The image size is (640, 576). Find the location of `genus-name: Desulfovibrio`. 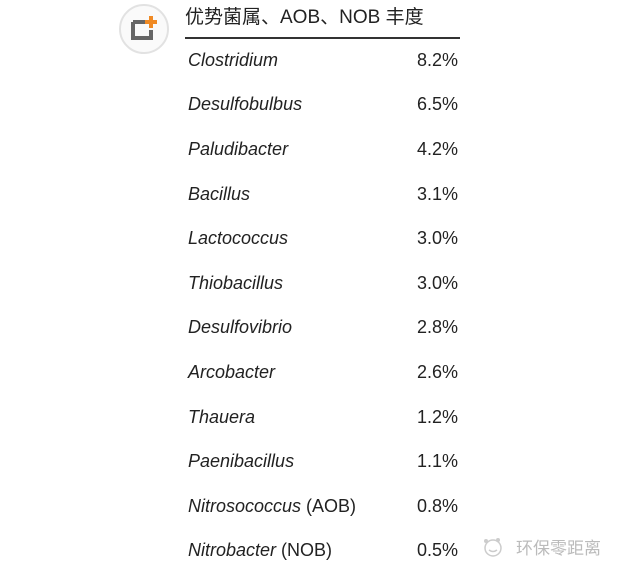

genus-name: Desulfovibrio is located at coordinates (240, 327).